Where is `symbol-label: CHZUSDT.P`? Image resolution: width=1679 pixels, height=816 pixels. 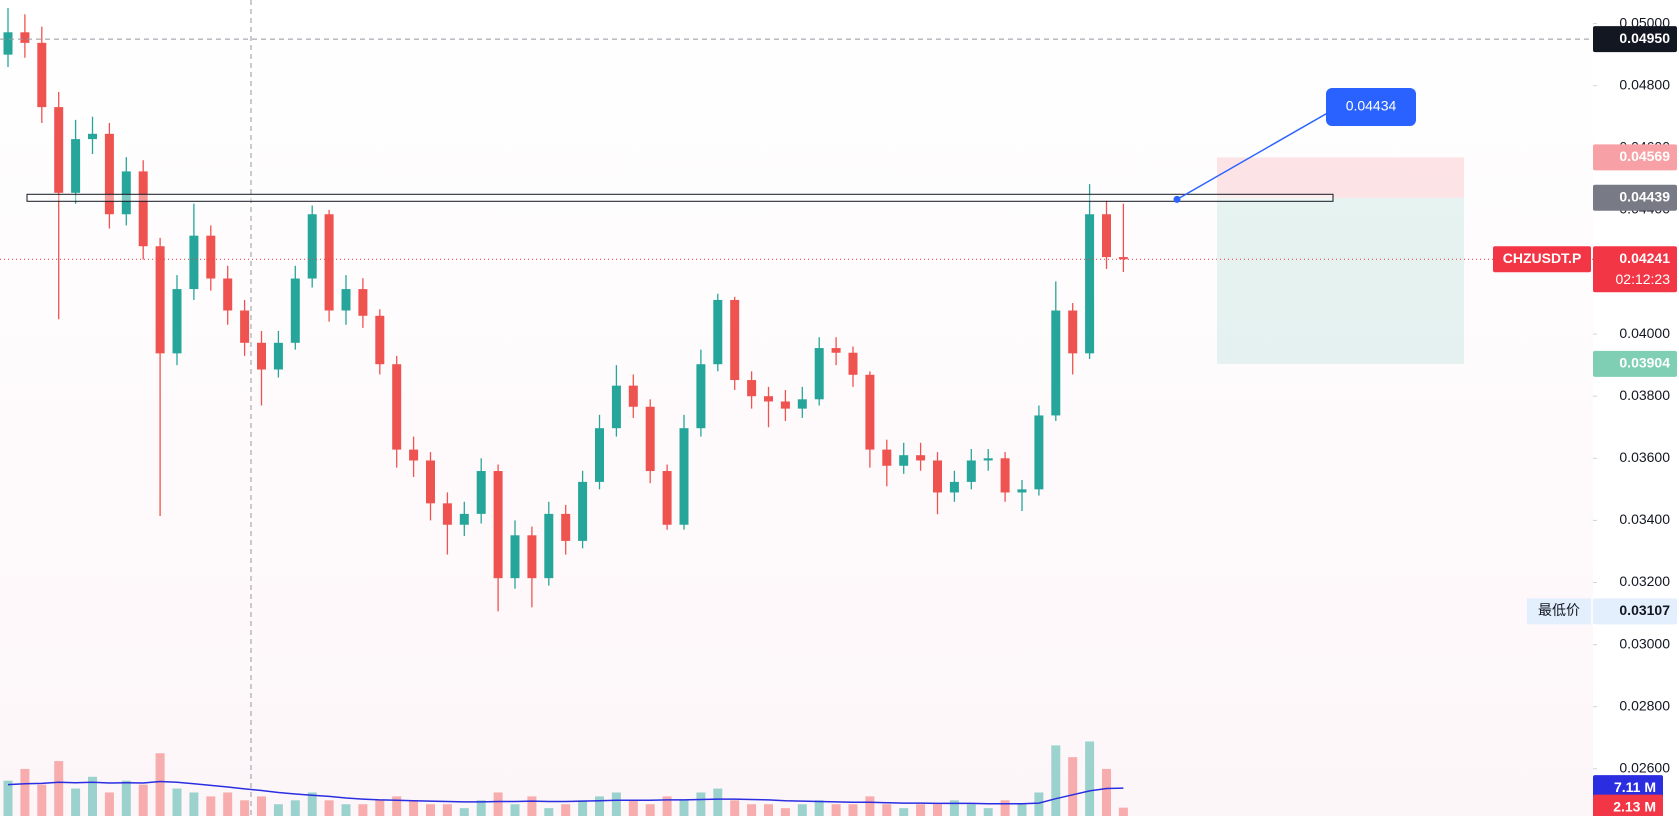 symbol-label: CHZUSDT.P is located at coordinates (1542, 258).